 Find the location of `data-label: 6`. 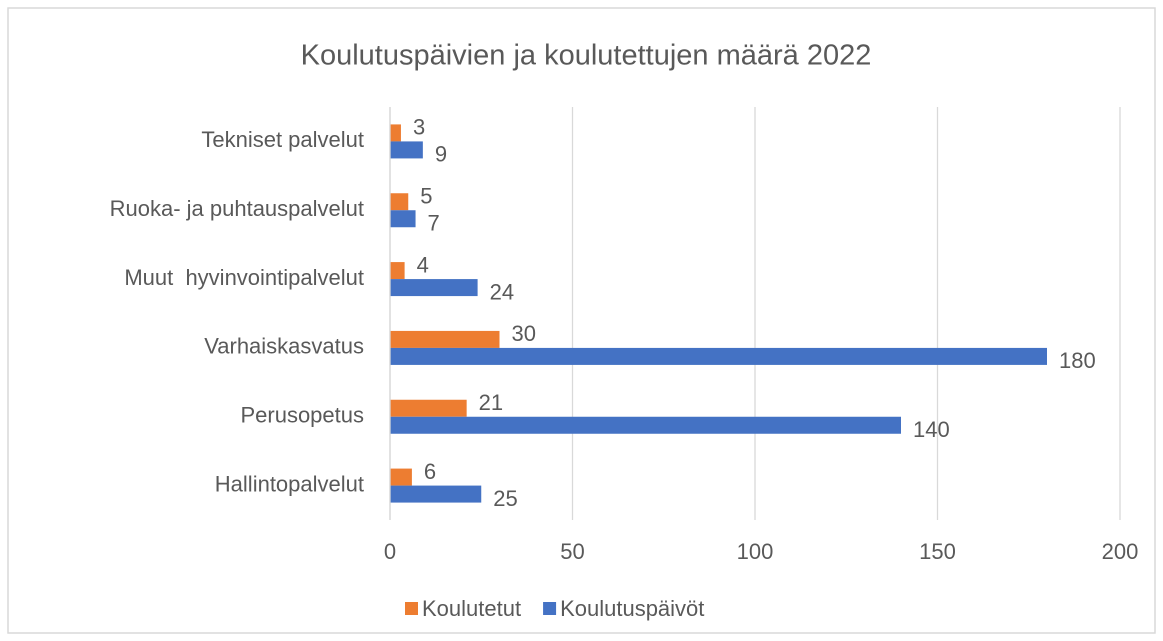

data-label: 6 is located at coordinates (430, 471).